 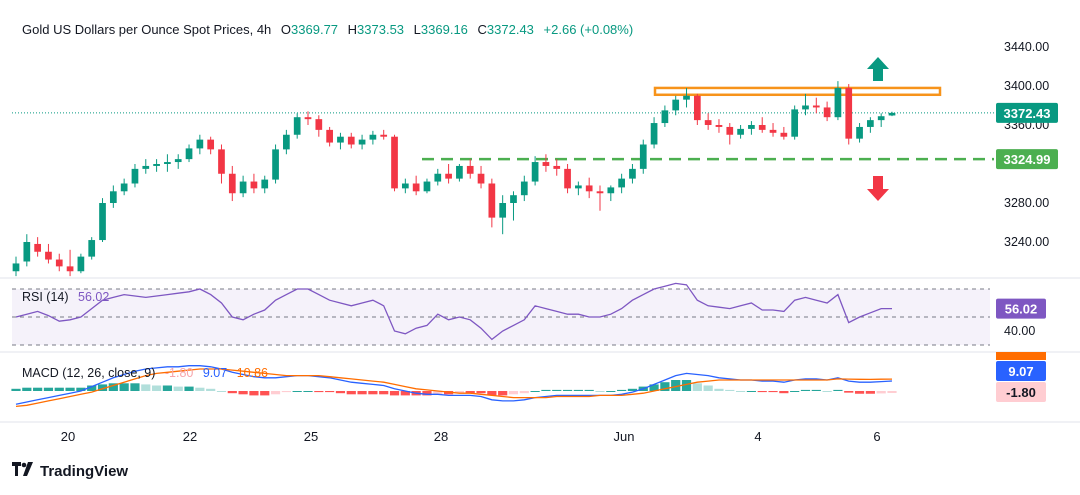 What do you see at coordinates (454, 388) in the screenshot?
I see `signal-line` at bounding box center [454, 388].